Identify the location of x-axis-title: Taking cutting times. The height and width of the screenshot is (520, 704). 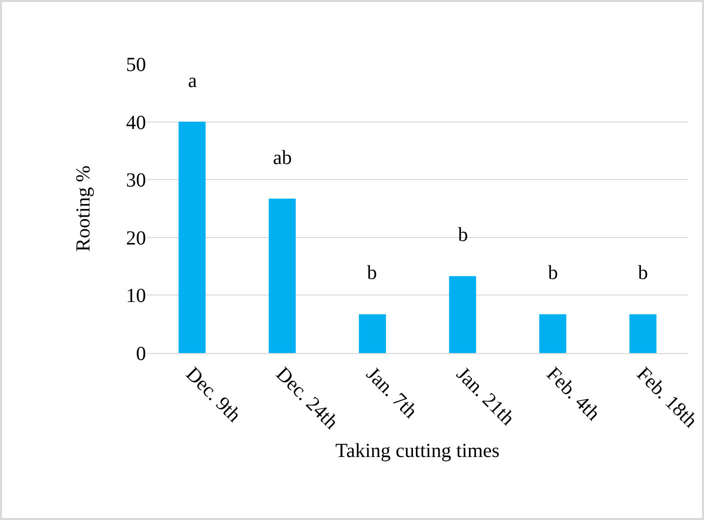
(417, 451).